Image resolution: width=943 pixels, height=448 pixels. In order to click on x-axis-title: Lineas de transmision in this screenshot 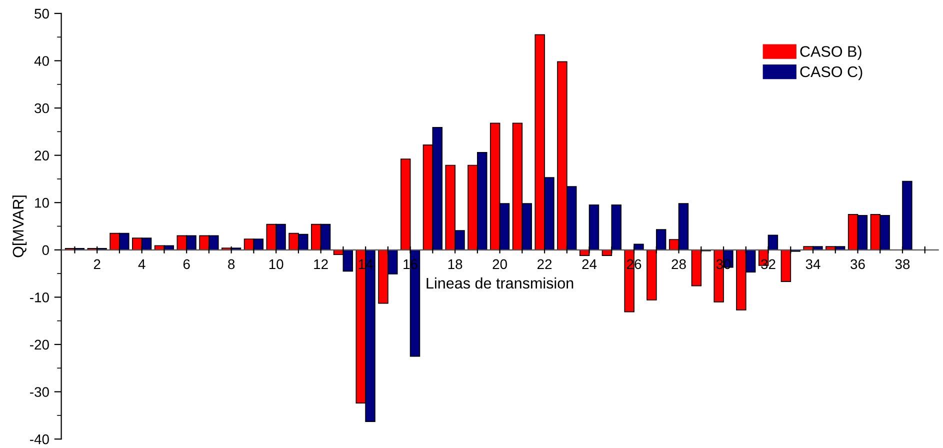, I will do `click(500, 283)`.